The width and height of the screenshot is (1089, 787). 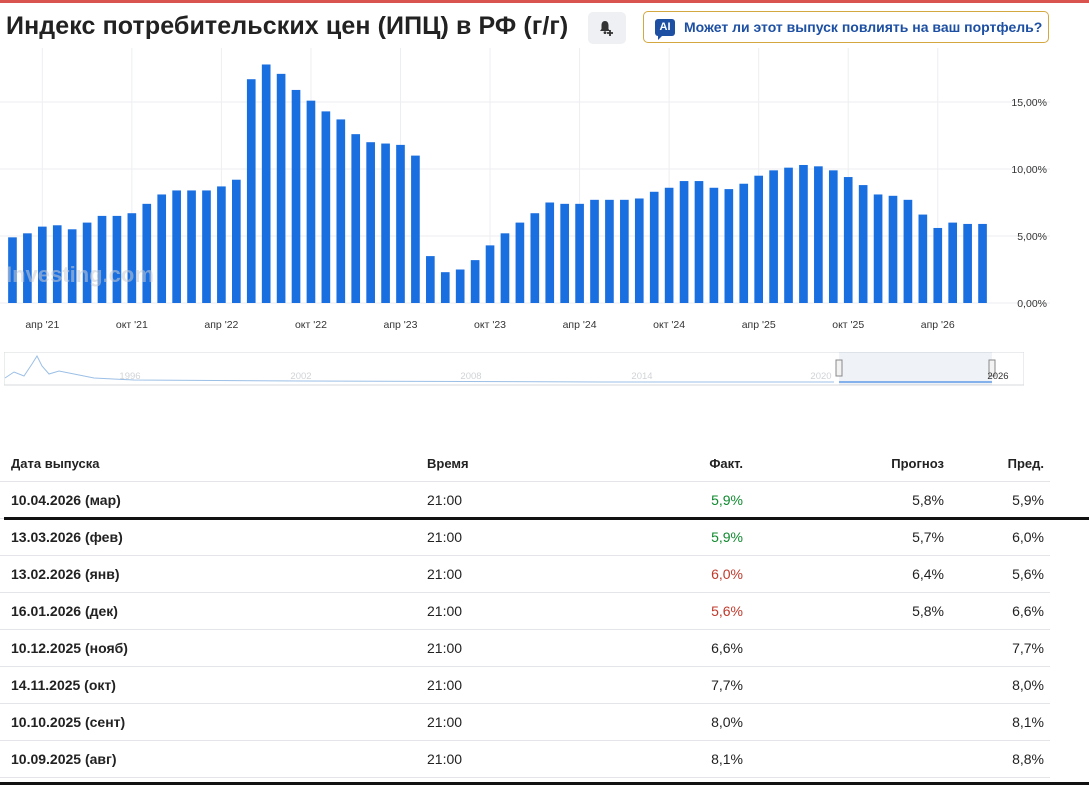 I want to click on table-header-row: Дата выпуска Время Факт. Прогноз Пред., so click(x=525, y=463).